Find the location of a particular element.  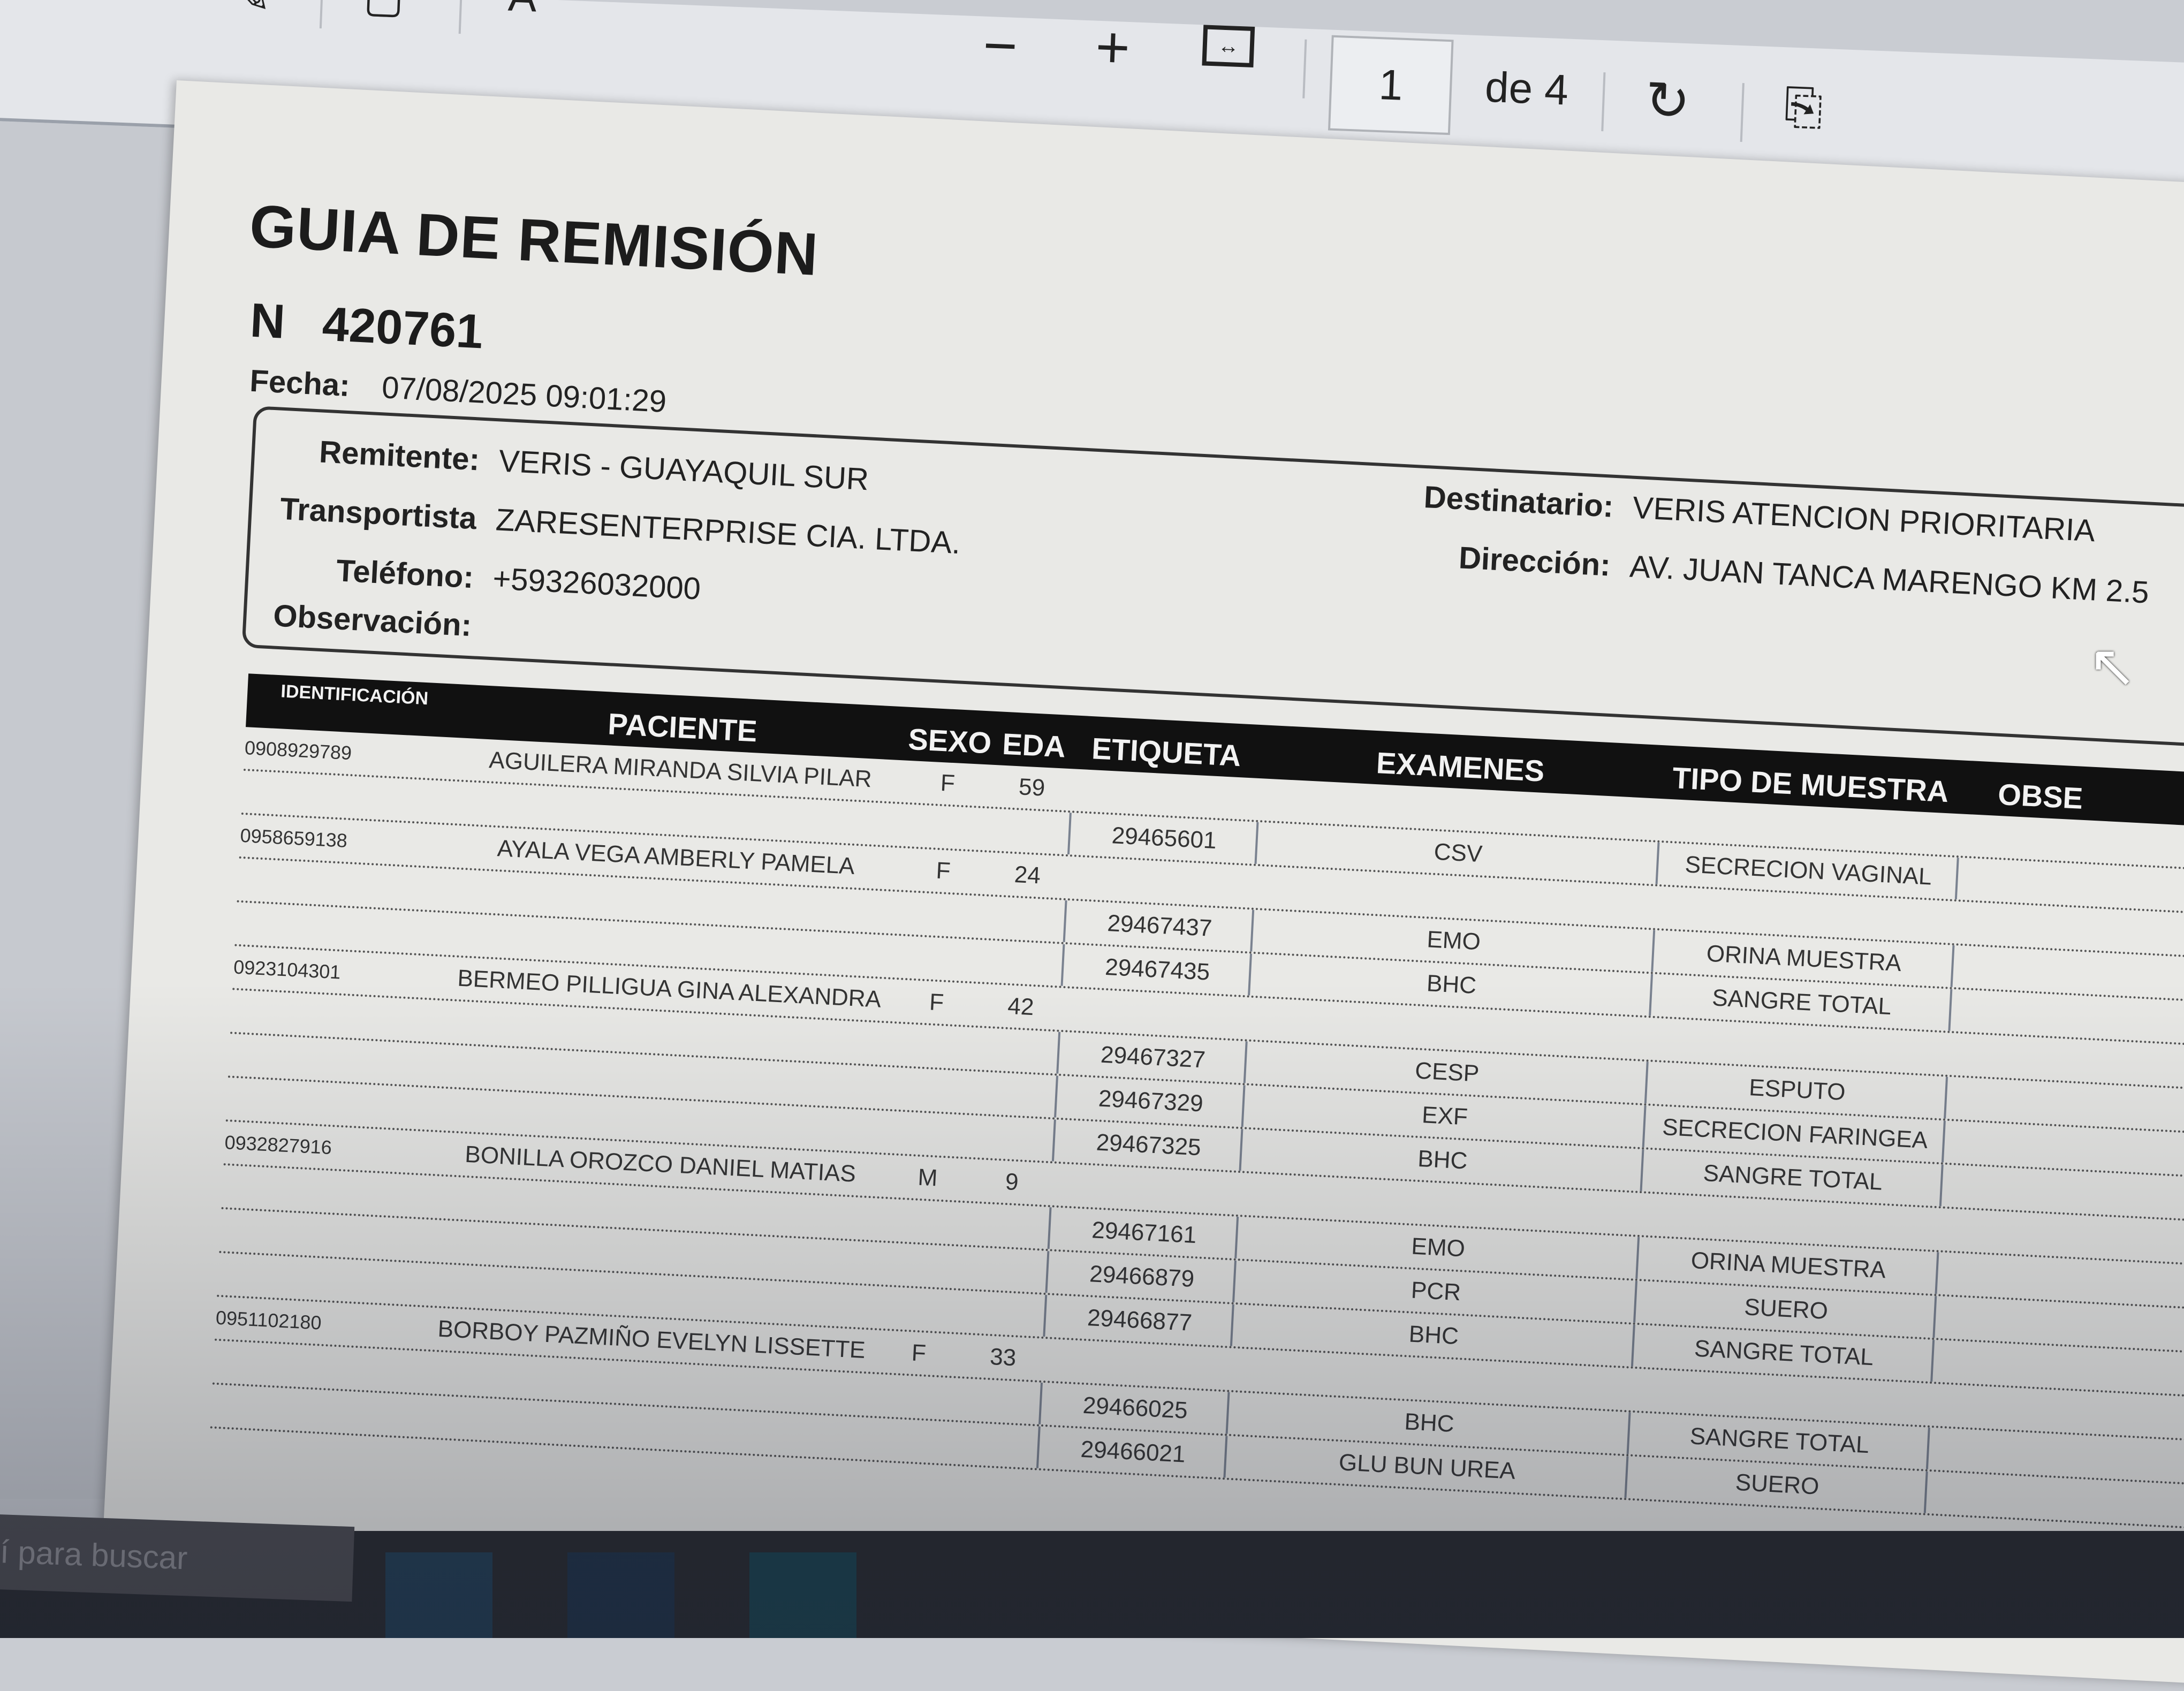

taskbar-search-input: í para buscar is located at coordinates (177, 1557).